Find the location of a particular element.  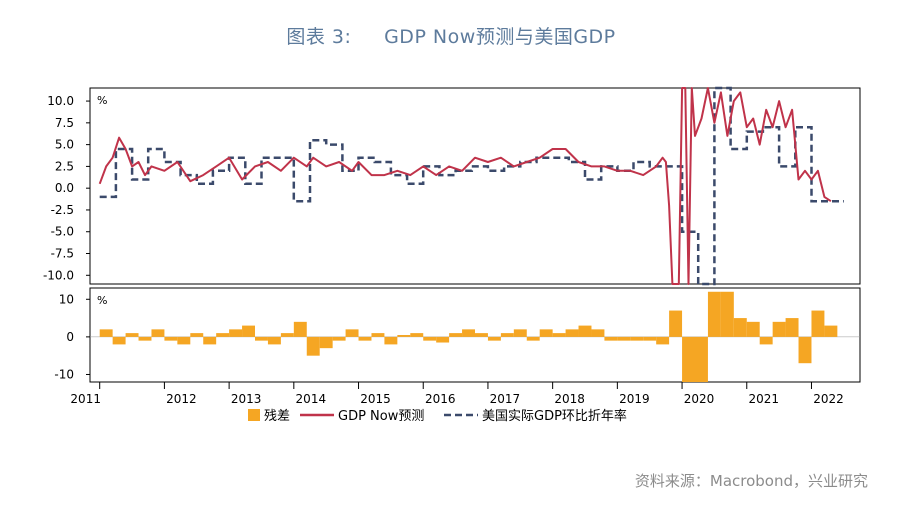

x-tick-label: 2021 is located at coordinates (763, 399).